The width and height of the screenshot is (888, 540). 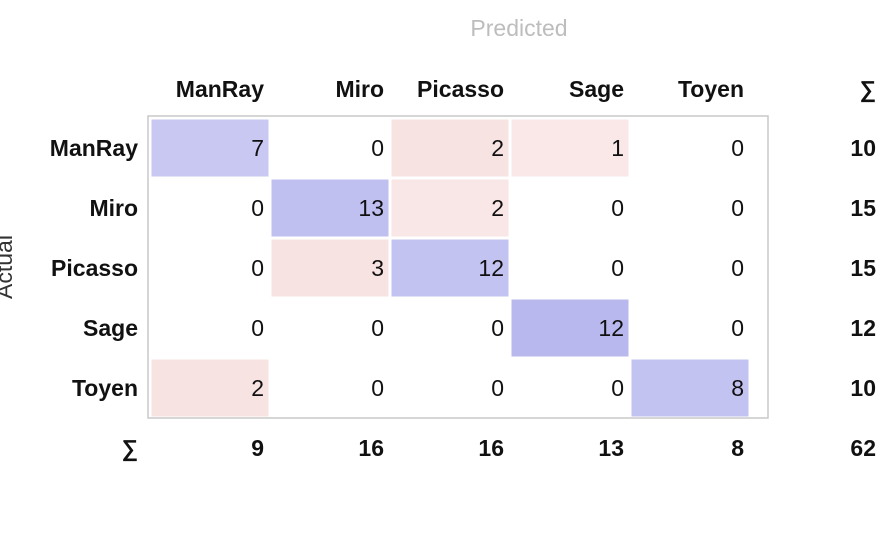 What do you see at coordinates (518, 28) in the screenshot?
I see `chart-title: Predicted` at bounding box center [518, 28].